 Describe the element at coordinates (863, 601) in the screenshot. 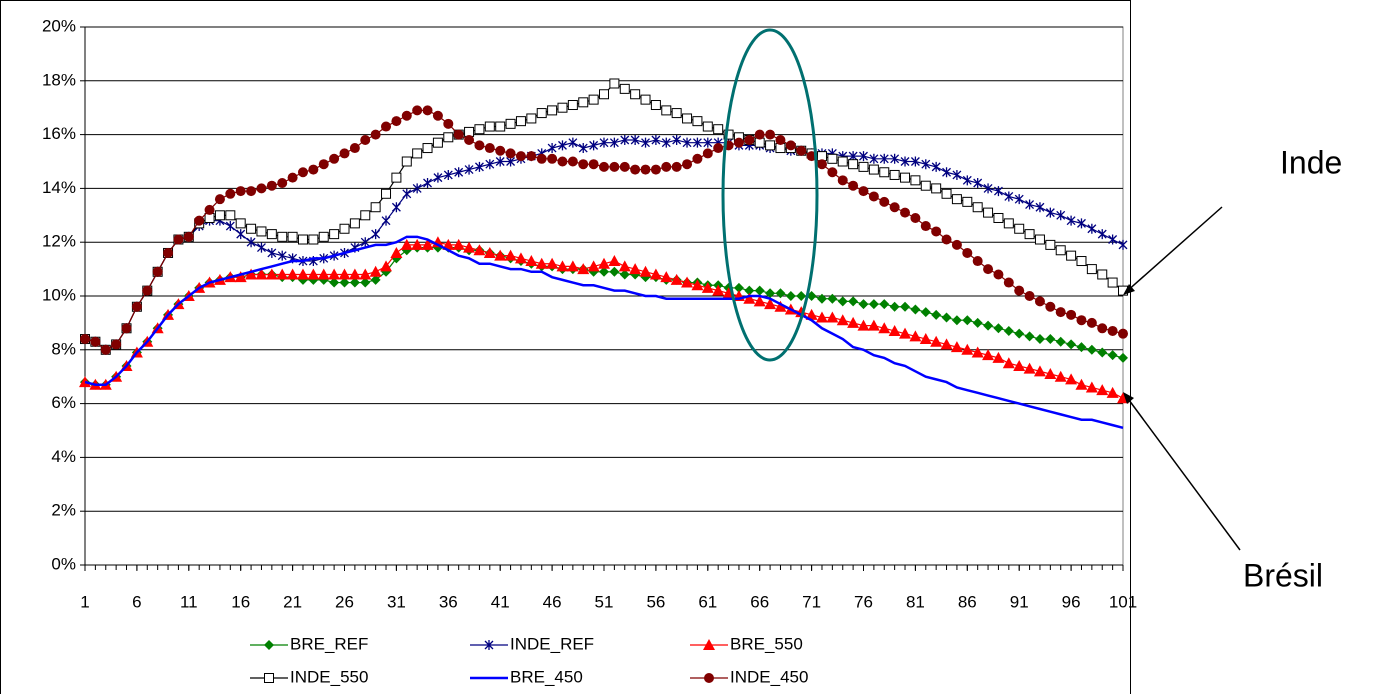

I see `x-tick-label: 76` at that location.